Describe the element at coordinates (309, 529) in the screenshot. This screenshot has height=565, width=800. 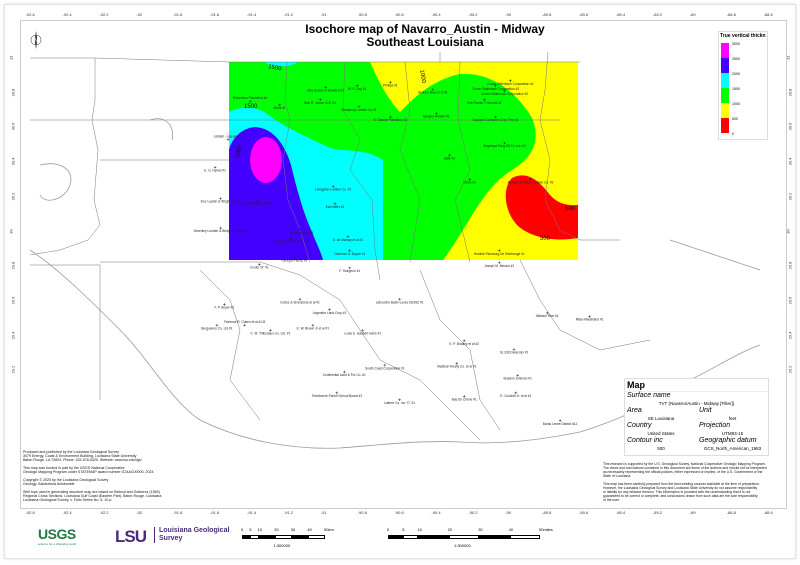
I see `scale-bar-label: 40` at that location.